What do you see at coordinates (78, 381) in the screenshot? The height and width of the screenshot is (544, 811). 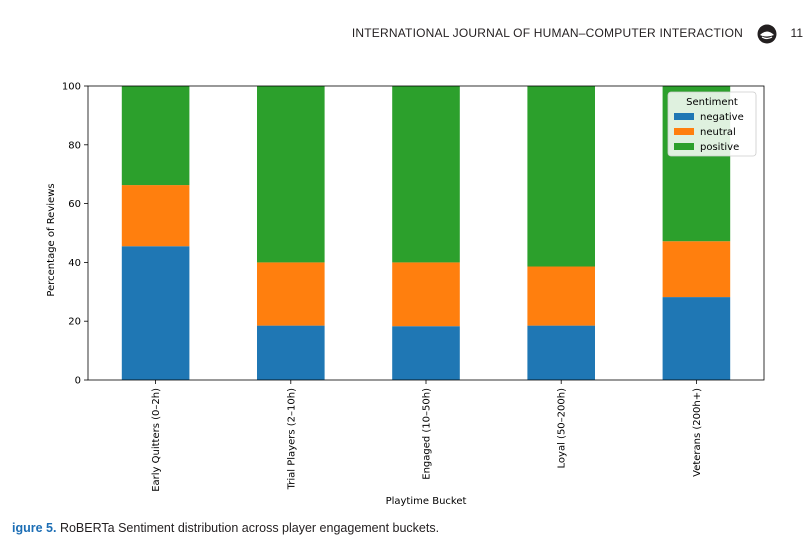 I see `y-tick-label: 0` at bounding box center [78, 381].